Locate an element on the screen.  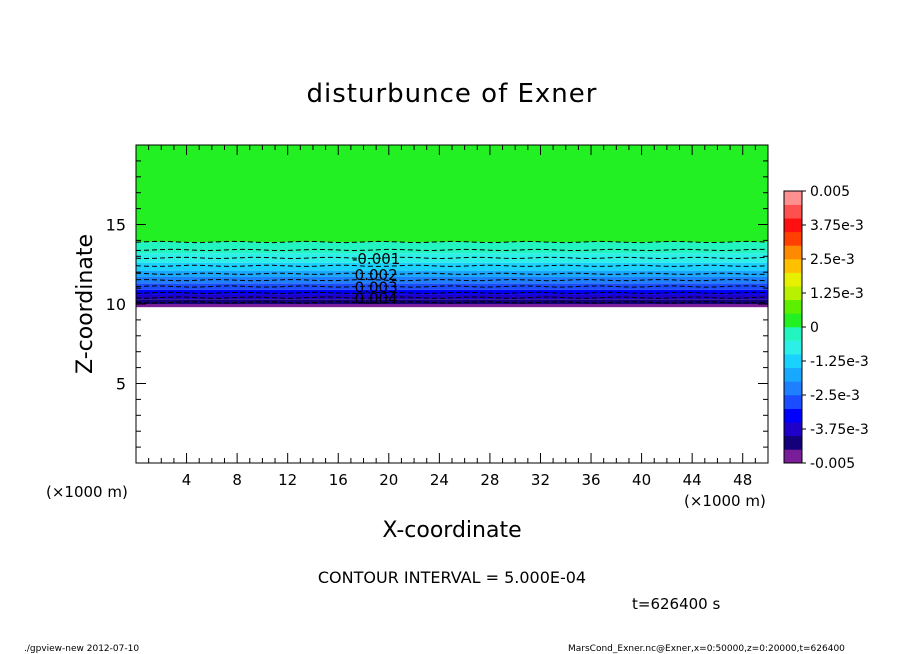
x-tick-label-20: 20 is located at coordinates (388, 480).